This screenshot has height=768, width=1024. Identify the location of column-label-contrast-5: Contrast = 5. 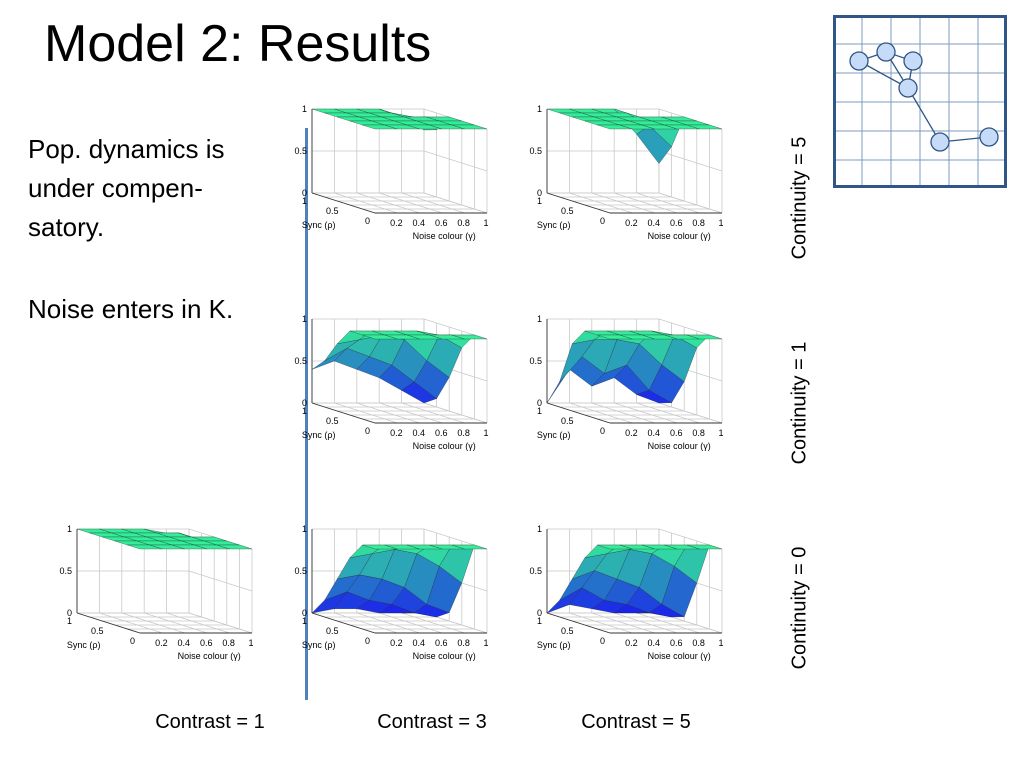
(636, 722).